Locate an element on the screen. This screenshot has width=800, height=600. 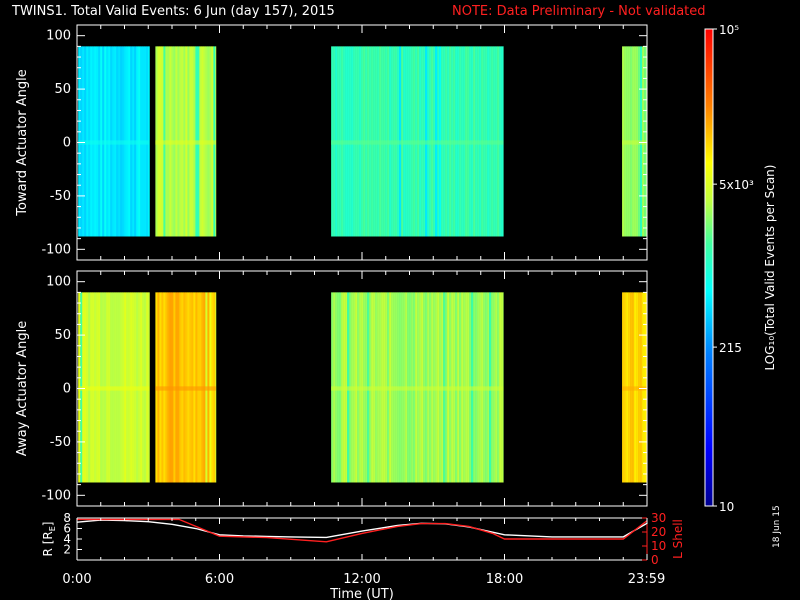
right-axis-tick-label: 0 is located at coordinates (655, 560).